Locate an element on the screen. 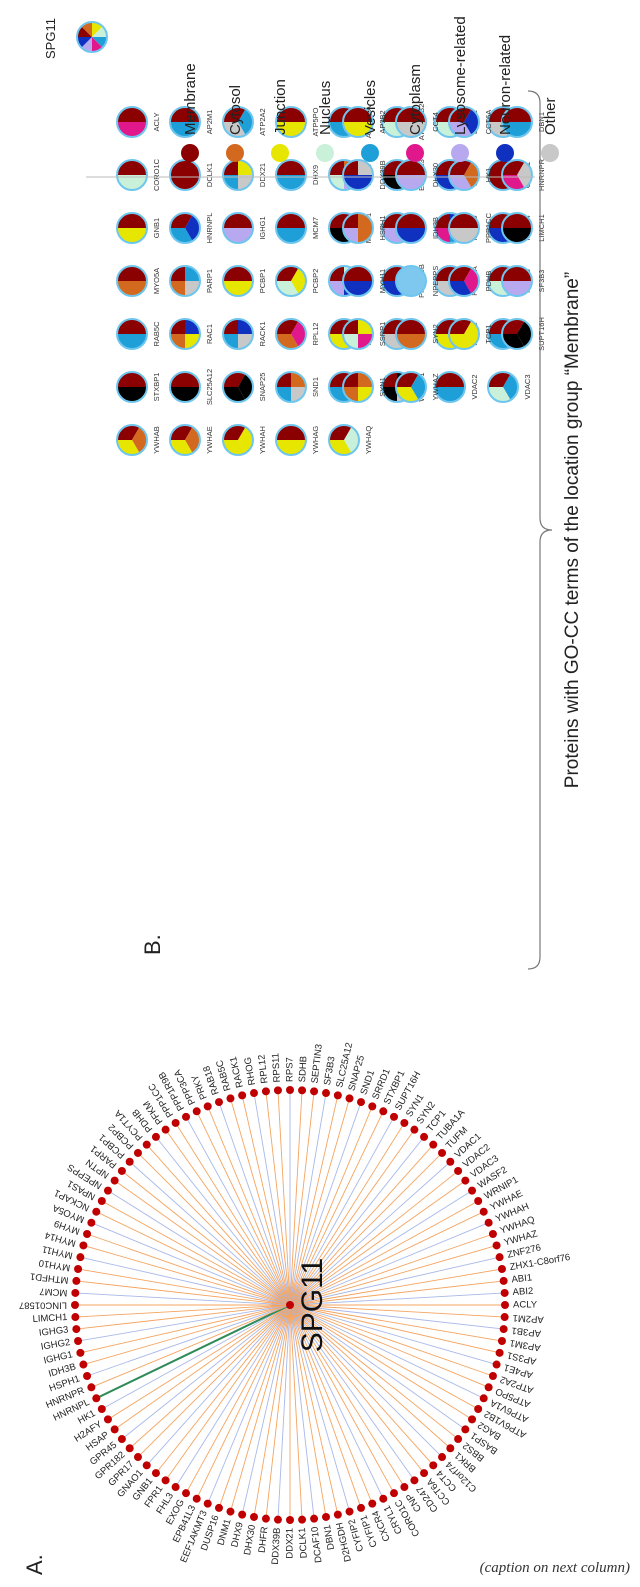 This screenshot has height=1587, width=640. pie-chart: DHX9 is located at coordinates (297, 175).